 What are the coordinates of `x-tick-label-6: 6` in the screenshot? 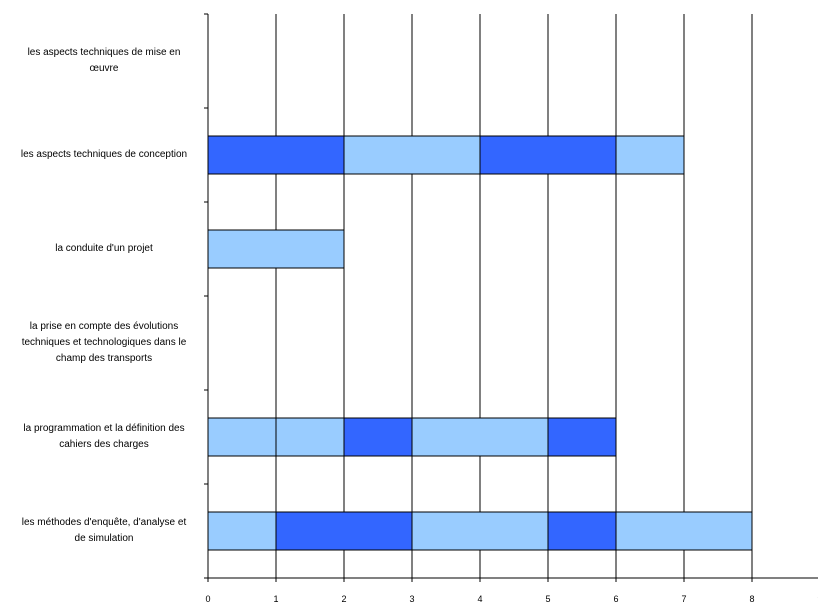 It's located at (615, 599).